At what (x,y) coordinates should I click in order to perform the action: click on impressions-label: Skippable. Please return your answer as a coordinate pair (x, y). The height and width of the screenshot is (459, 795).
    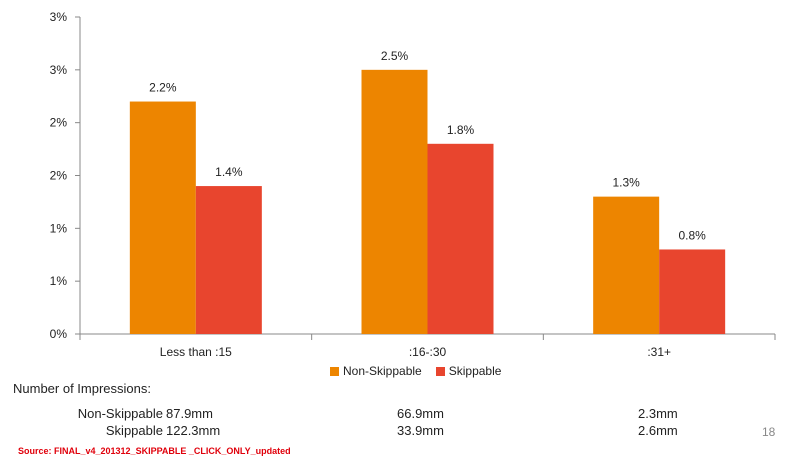
    Looking at the image, I should click on (134, 430).